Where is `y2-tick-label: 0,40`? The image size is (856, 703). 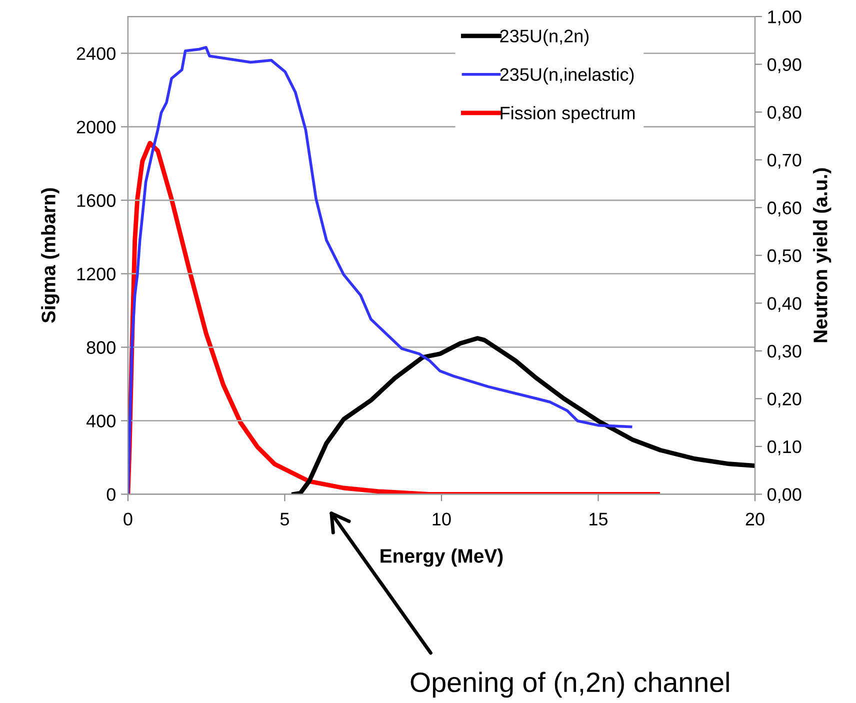
y2-tick-label: 0,40 is located at coordinates (785, 304).